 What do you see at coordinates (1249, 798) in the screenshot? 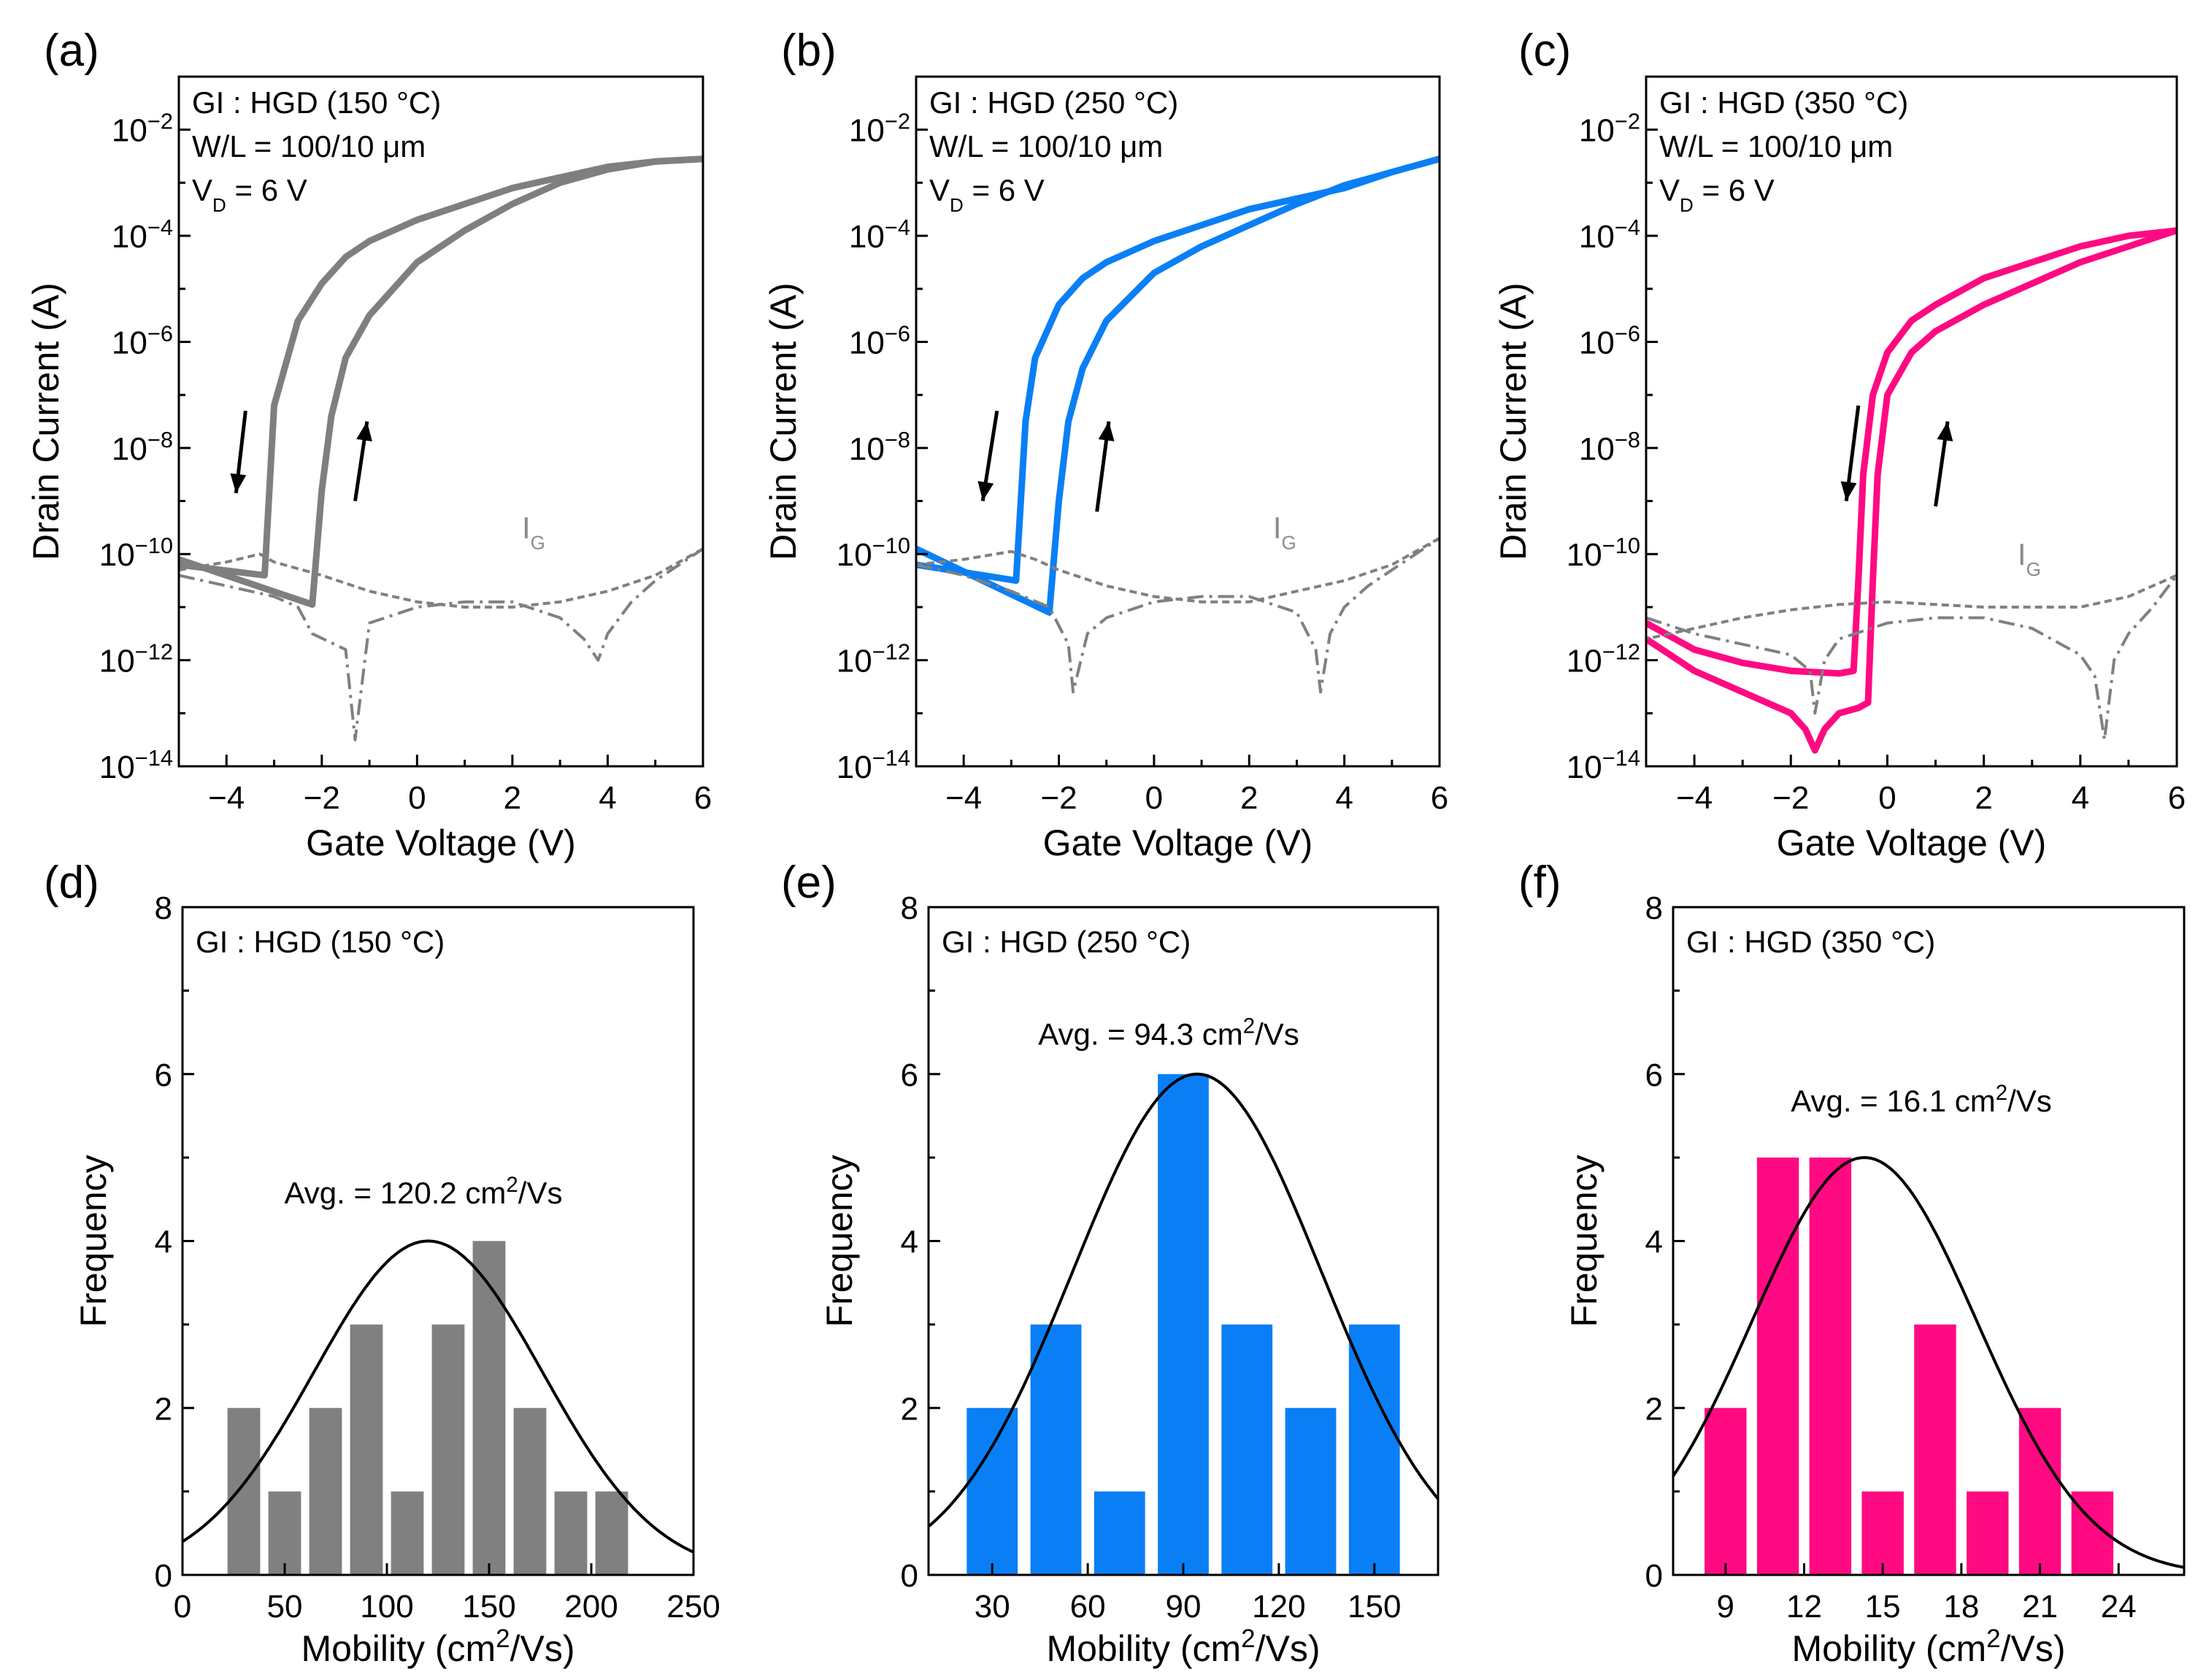
I see `x-tick-label: 2` at bounding box center [1249, 798].